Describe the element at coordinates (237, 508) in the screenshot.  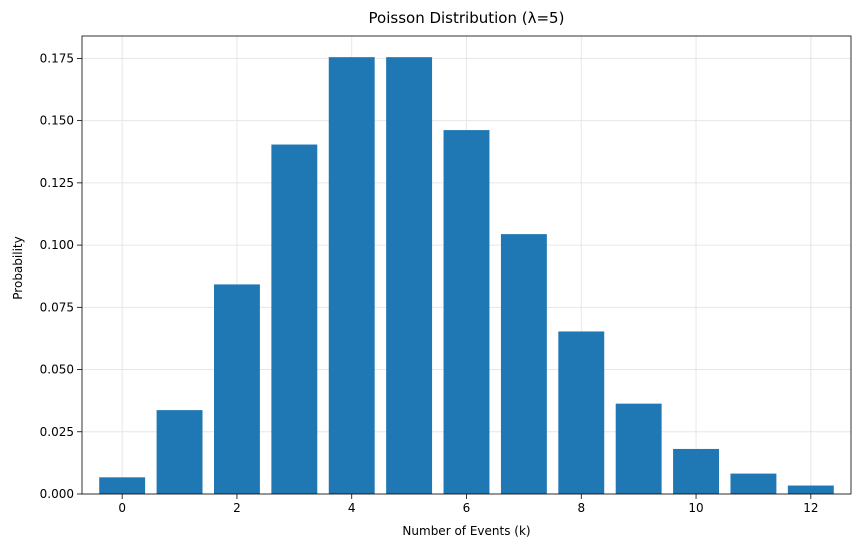
I see `x-tick-label: 2` at that location.